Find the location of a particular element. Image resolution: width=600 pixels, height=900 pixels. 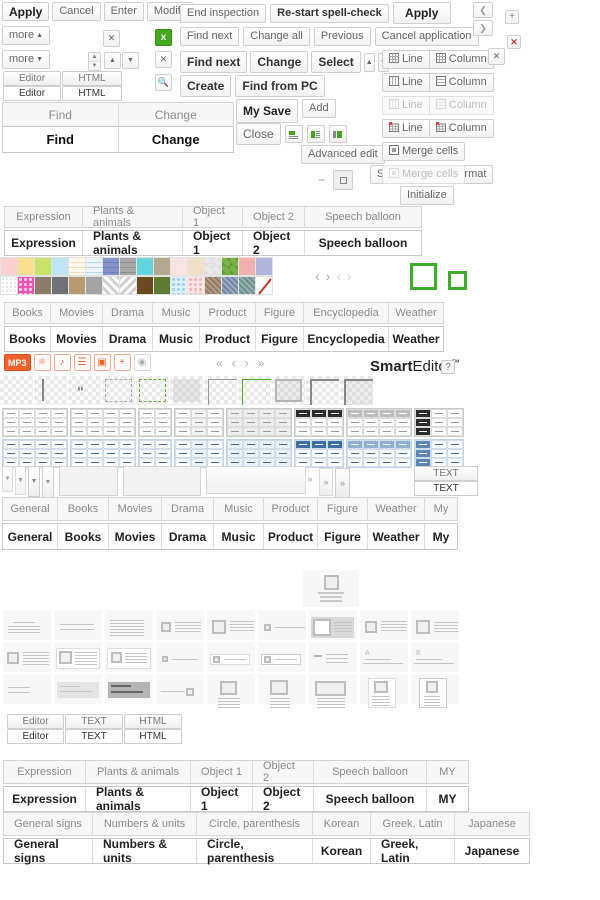

tab-find: Find is located at coordinates (61, 114).